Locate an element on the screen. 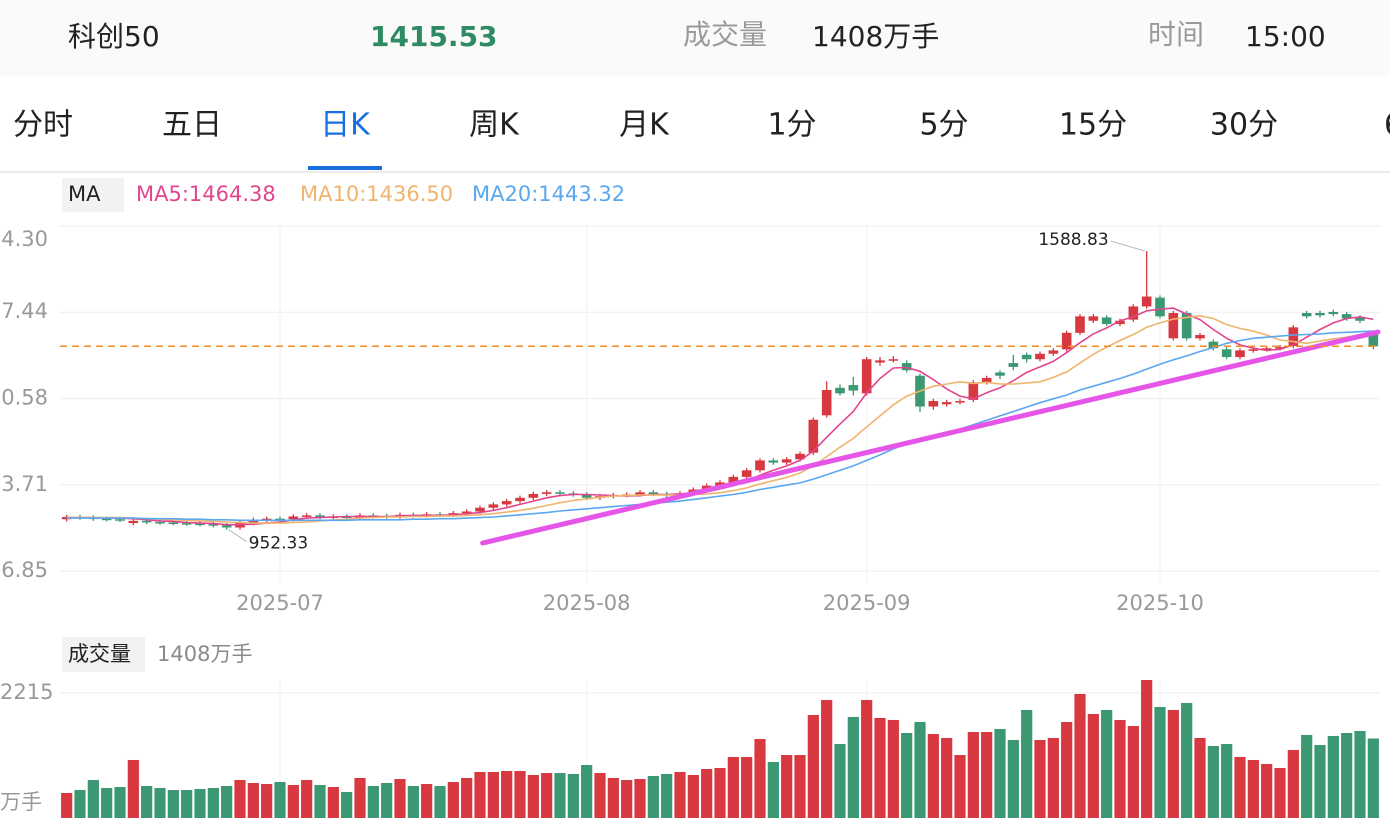  tab: 30分 is located at coordinates (1244, 125).